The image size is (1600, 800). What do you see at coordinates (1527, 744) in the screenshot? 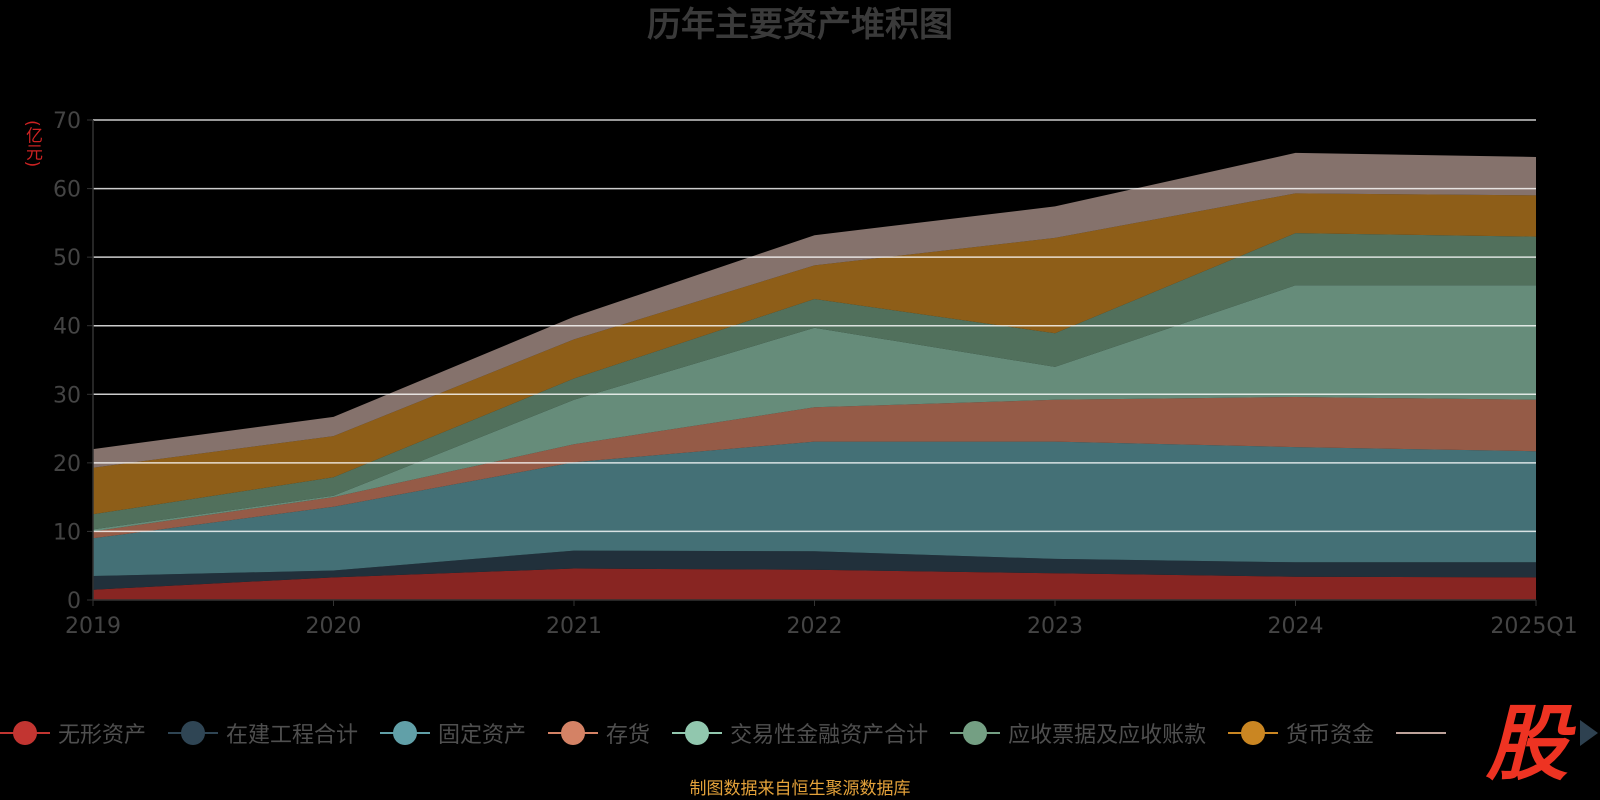
I see `watermark-logo: 股` at bounding box center [1527, 744].